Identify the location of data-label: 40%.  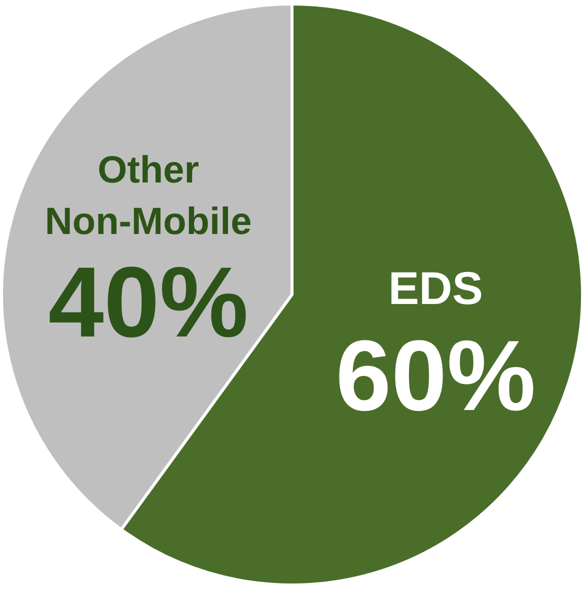
(148, 302).